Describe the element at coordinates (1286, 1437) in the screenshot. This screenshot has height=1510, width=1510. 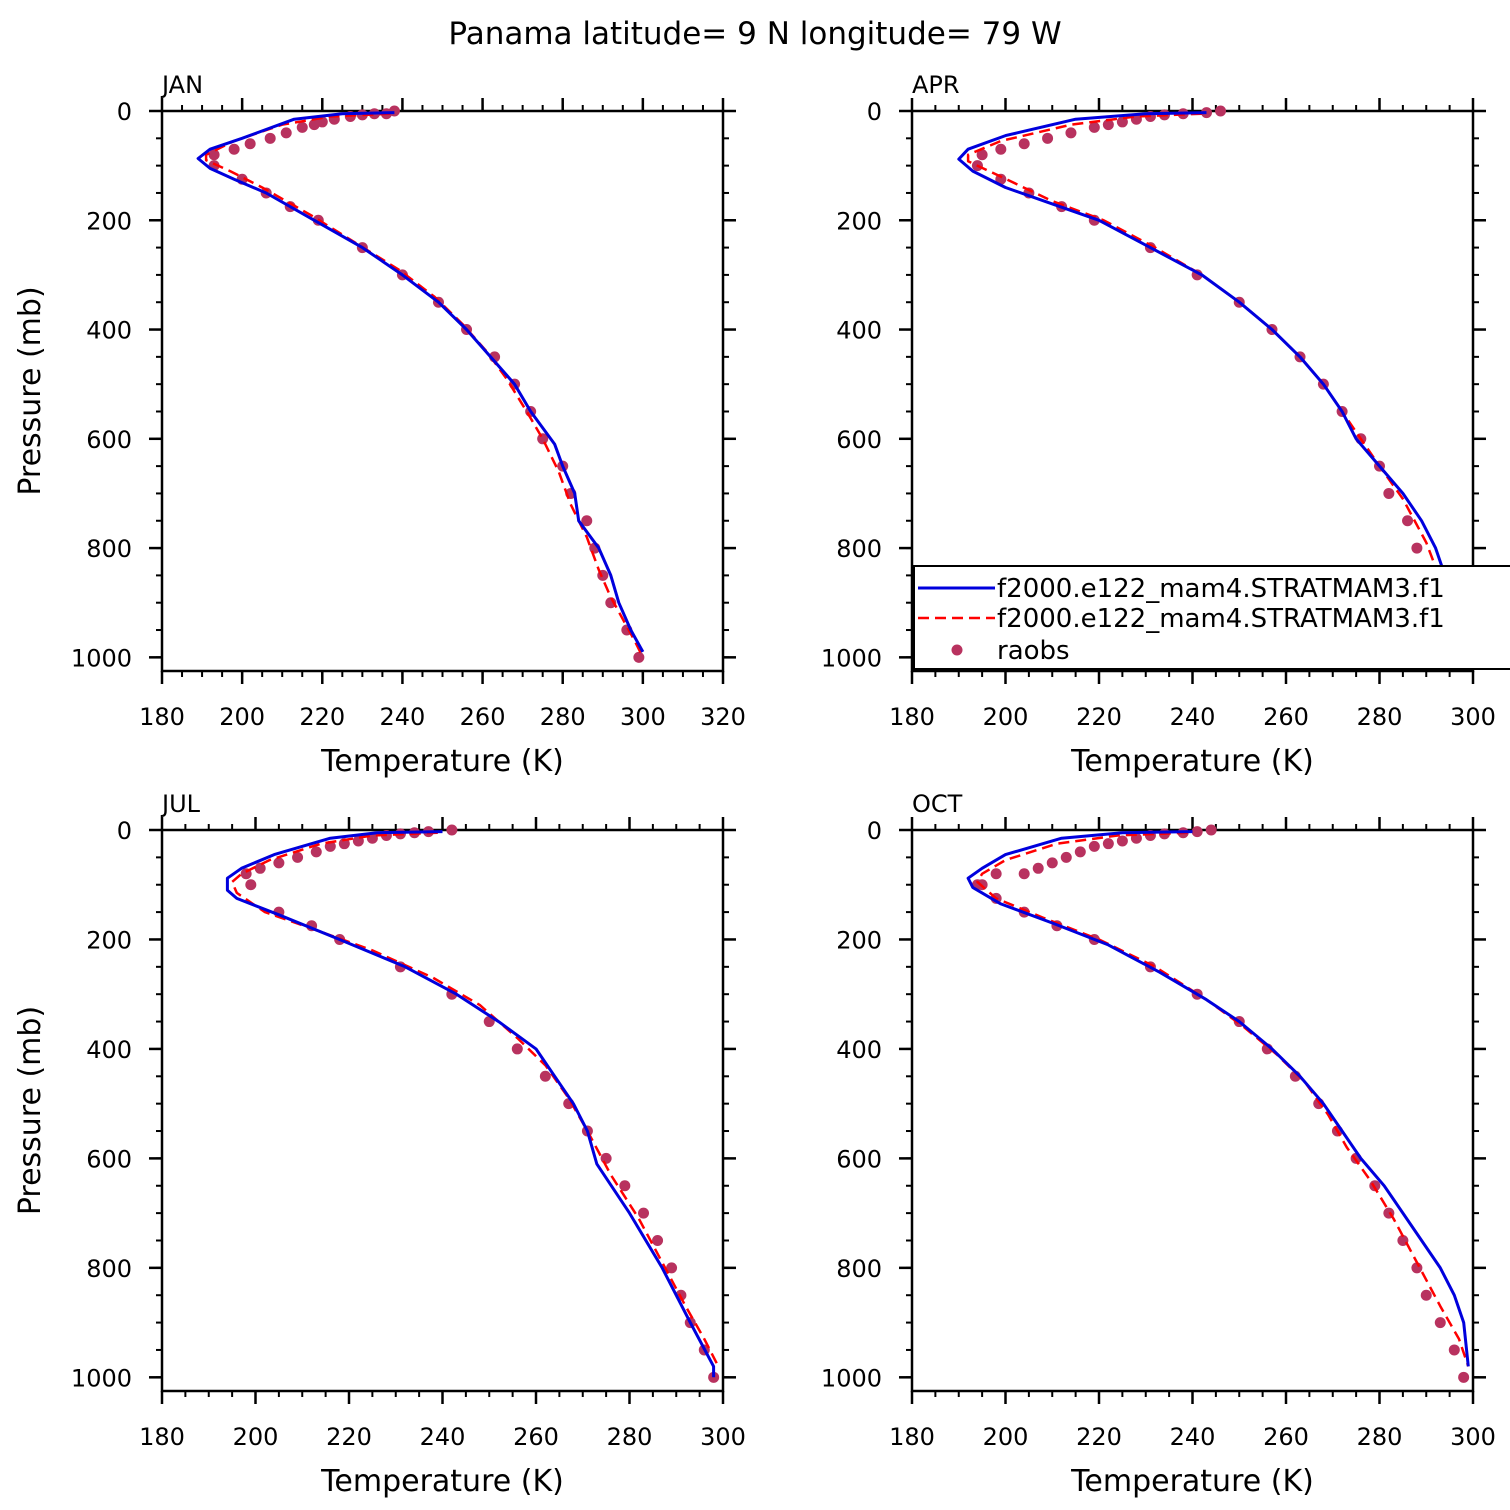
I see `x-tick-label: 260` at that location.